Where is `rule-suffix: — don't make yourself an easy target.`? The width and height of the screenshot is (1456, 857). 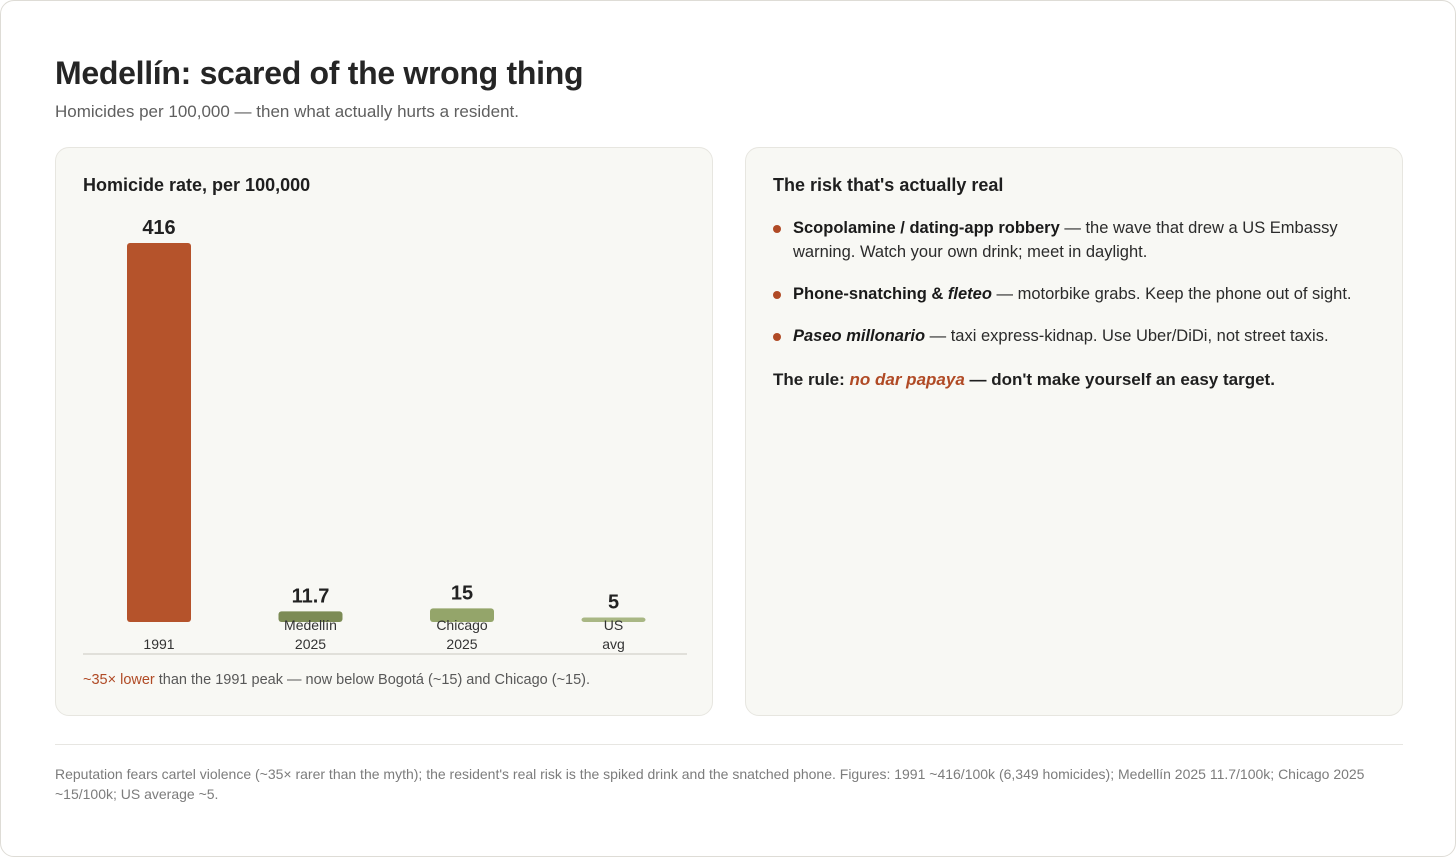
rule-suffix: — don't make yourself an easy target. is located at coordinates (1119, 379).